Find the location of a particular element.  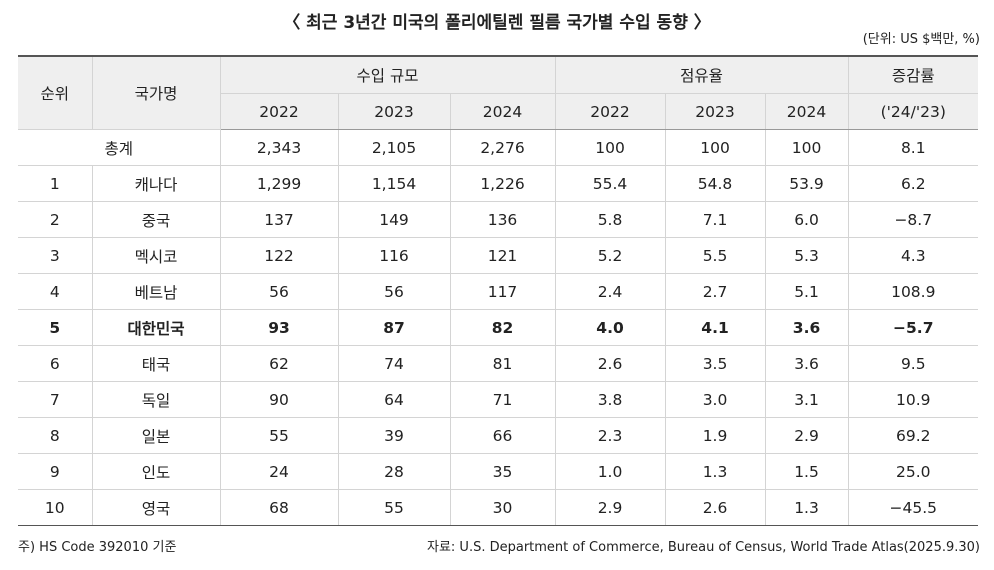

cell: 총계 is located at coordinates (119, 147).